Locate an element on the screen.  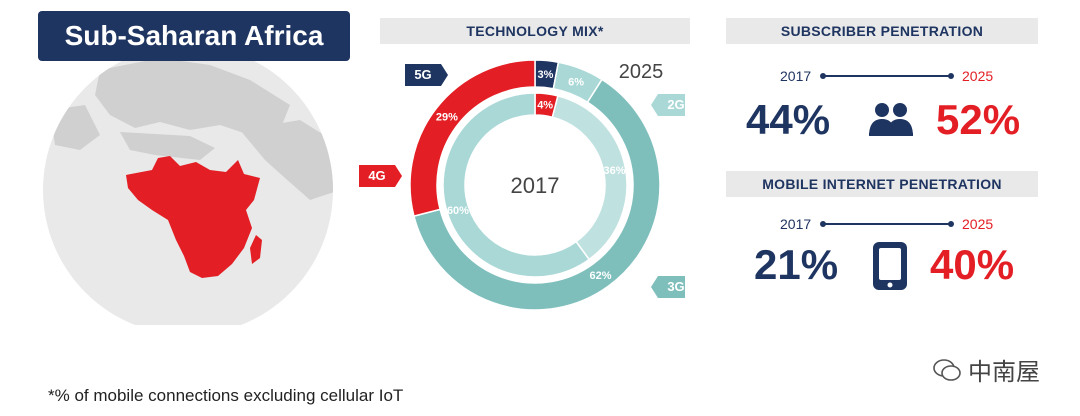
ring-2025-label-4g: 29% is located at coordinates (447, 118).